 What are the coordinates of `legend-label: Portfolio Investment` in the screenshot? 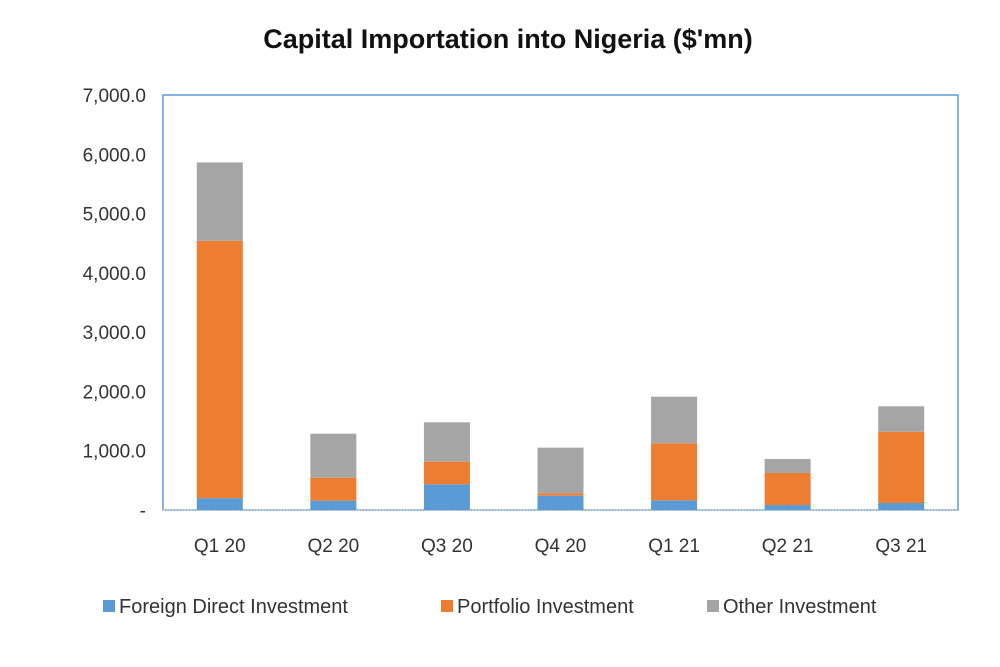 It's located at (545, 607).